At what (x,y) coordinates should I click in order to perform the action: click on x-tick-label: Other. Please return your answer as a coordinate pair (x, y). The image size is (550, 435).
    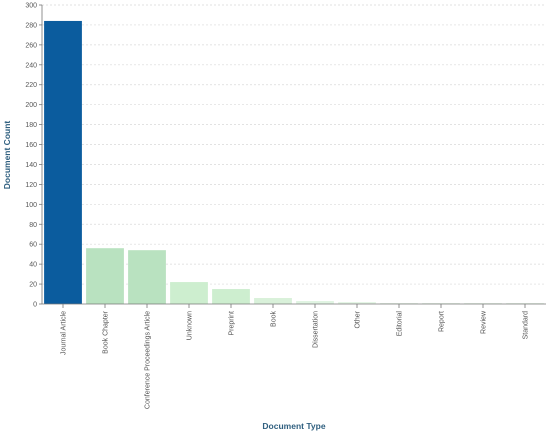
    Looking at the image, I should click on (358, 319).